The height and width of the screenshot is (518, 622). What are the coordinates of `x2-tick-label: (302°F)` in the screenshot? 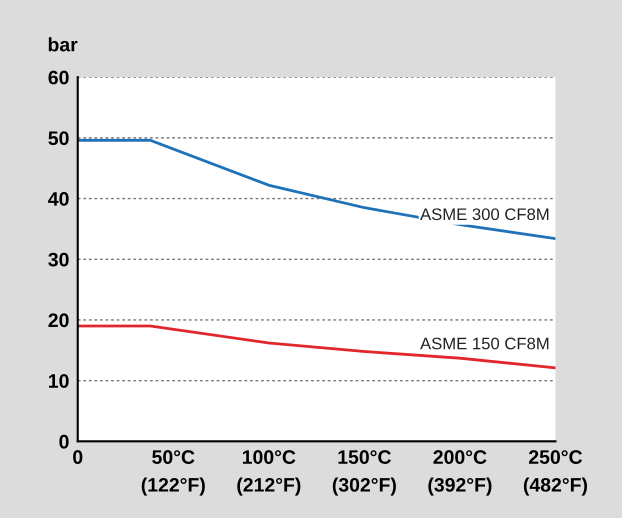 It's located at (364, 486).